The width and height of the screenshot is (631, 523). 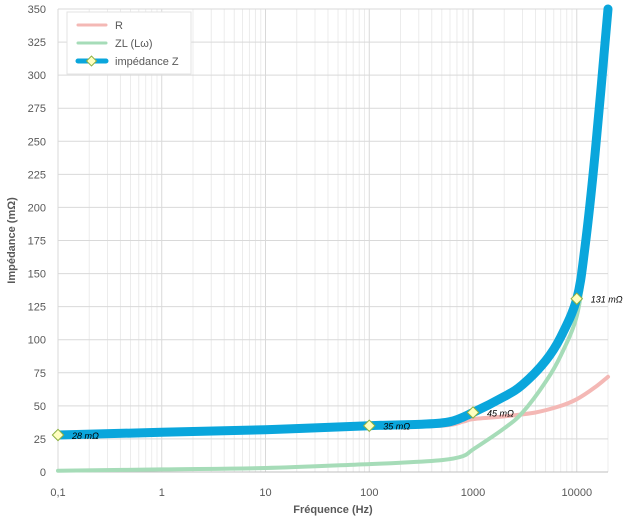 I want to click on legend-label: R, so click(x=119, y=26).